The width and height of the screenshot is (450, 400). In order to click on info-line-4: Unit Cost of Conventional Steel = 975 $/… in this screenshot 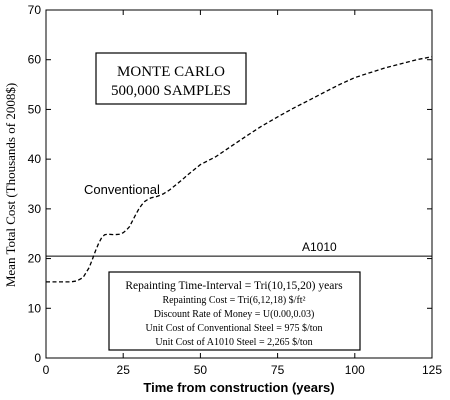, I will do `click(233, 328)`.